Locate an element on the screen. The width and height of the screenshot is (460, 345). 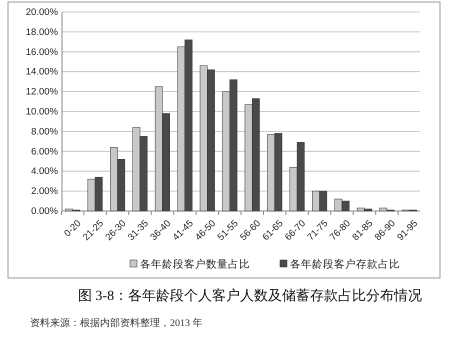
x-tick-label: 0-20 is located at coordinates (73, 229).